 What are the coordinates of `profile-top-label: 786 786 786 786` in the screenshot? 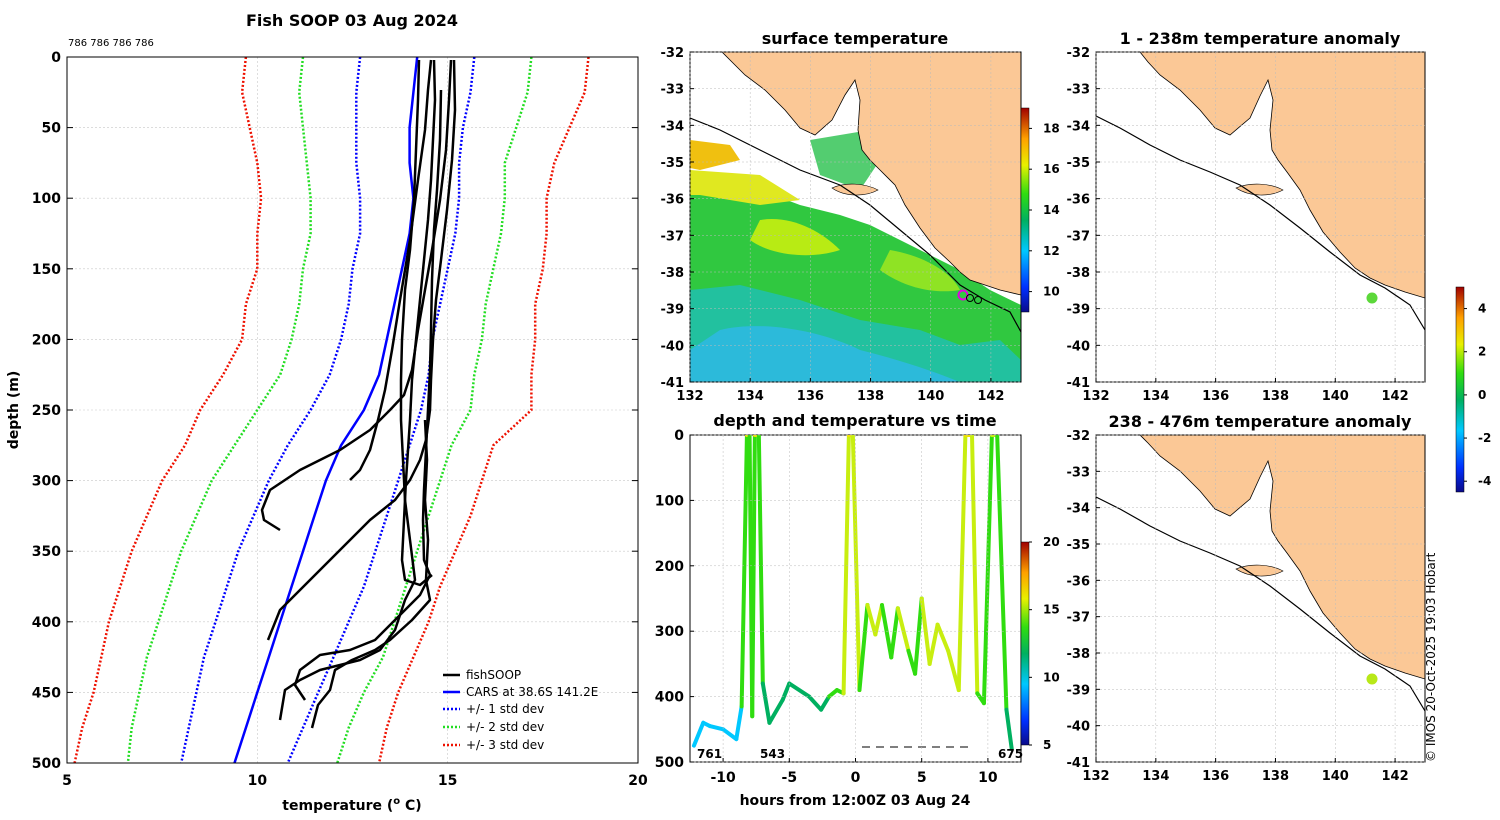 It's located at (111, 43).